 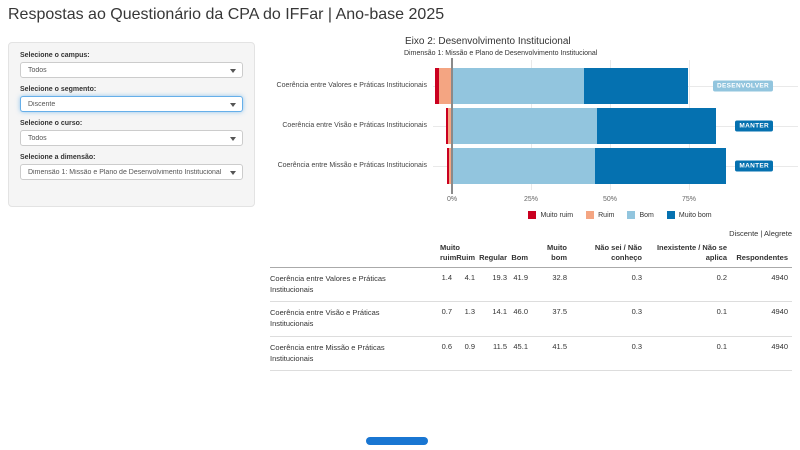 I want to click on cell-inexistente: 0.2, so click(x=688, y=284).